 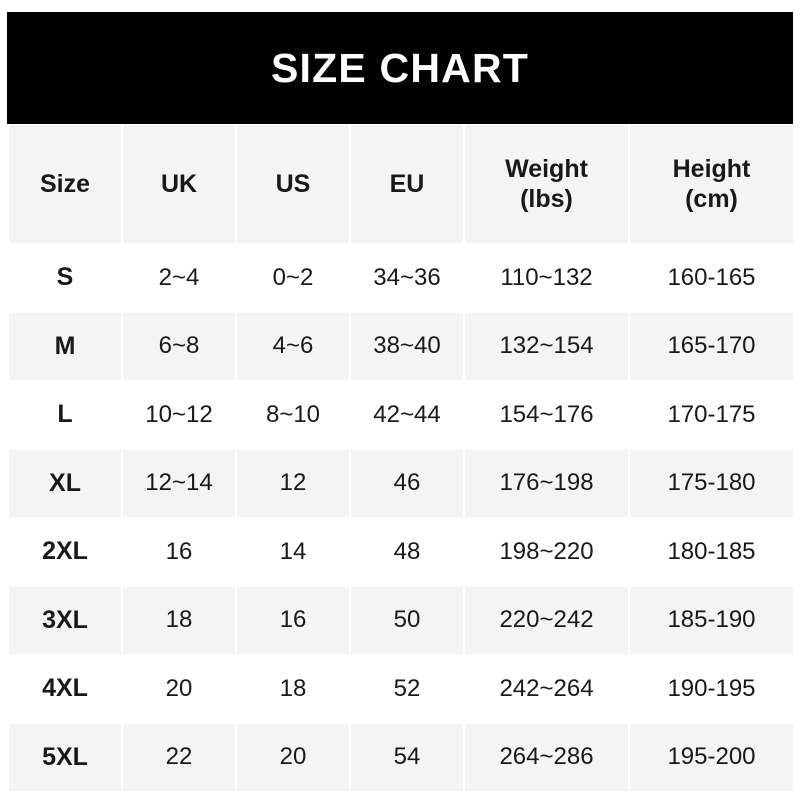 What do you see at coordinates (179, 278) in the screenshot?
I see `cell-uk: 2~4` at bounding box center [179, 278].